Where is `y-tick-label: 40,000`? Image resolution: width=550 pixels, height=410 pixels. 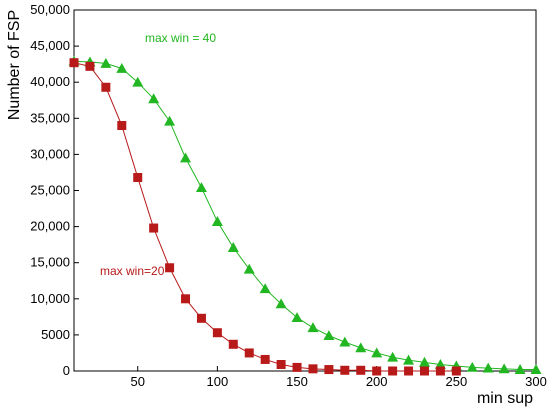 y-tick-label: 40,000 is located at coordinates (50, 81).